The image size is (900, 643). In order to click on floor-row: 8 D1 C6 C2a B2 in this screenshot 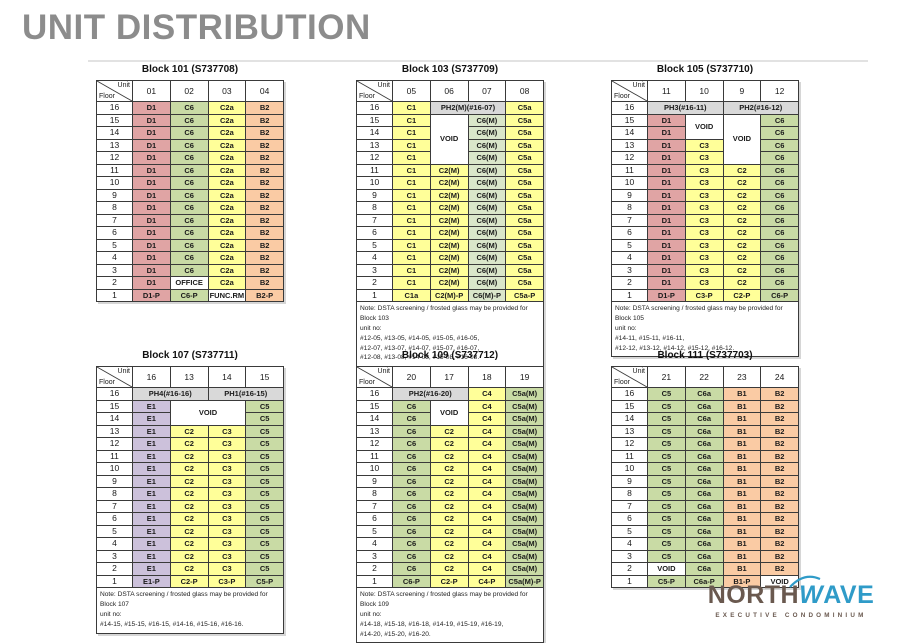, I will do `click(190, 208)`.